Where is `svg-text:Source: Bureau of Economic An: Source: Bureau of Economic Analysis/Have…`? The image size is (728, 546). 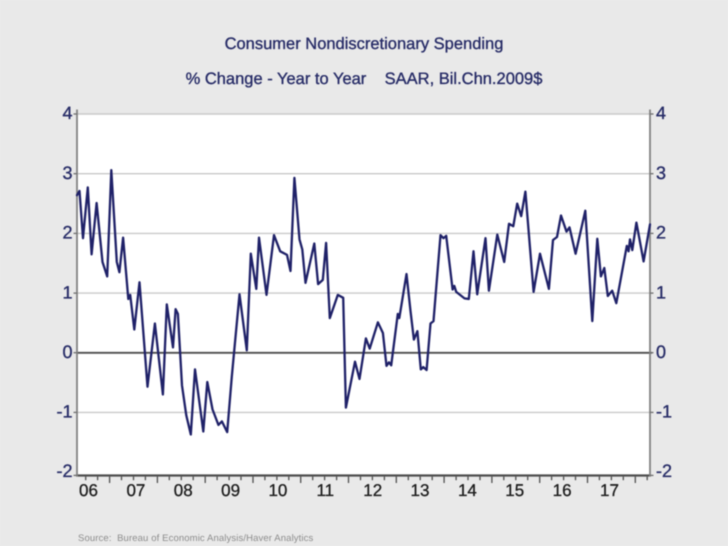
svg-text:Source: Bureau of Economic An: Source: Bureau of Economic Analysis/Have… is located at coordinates (196, 538).